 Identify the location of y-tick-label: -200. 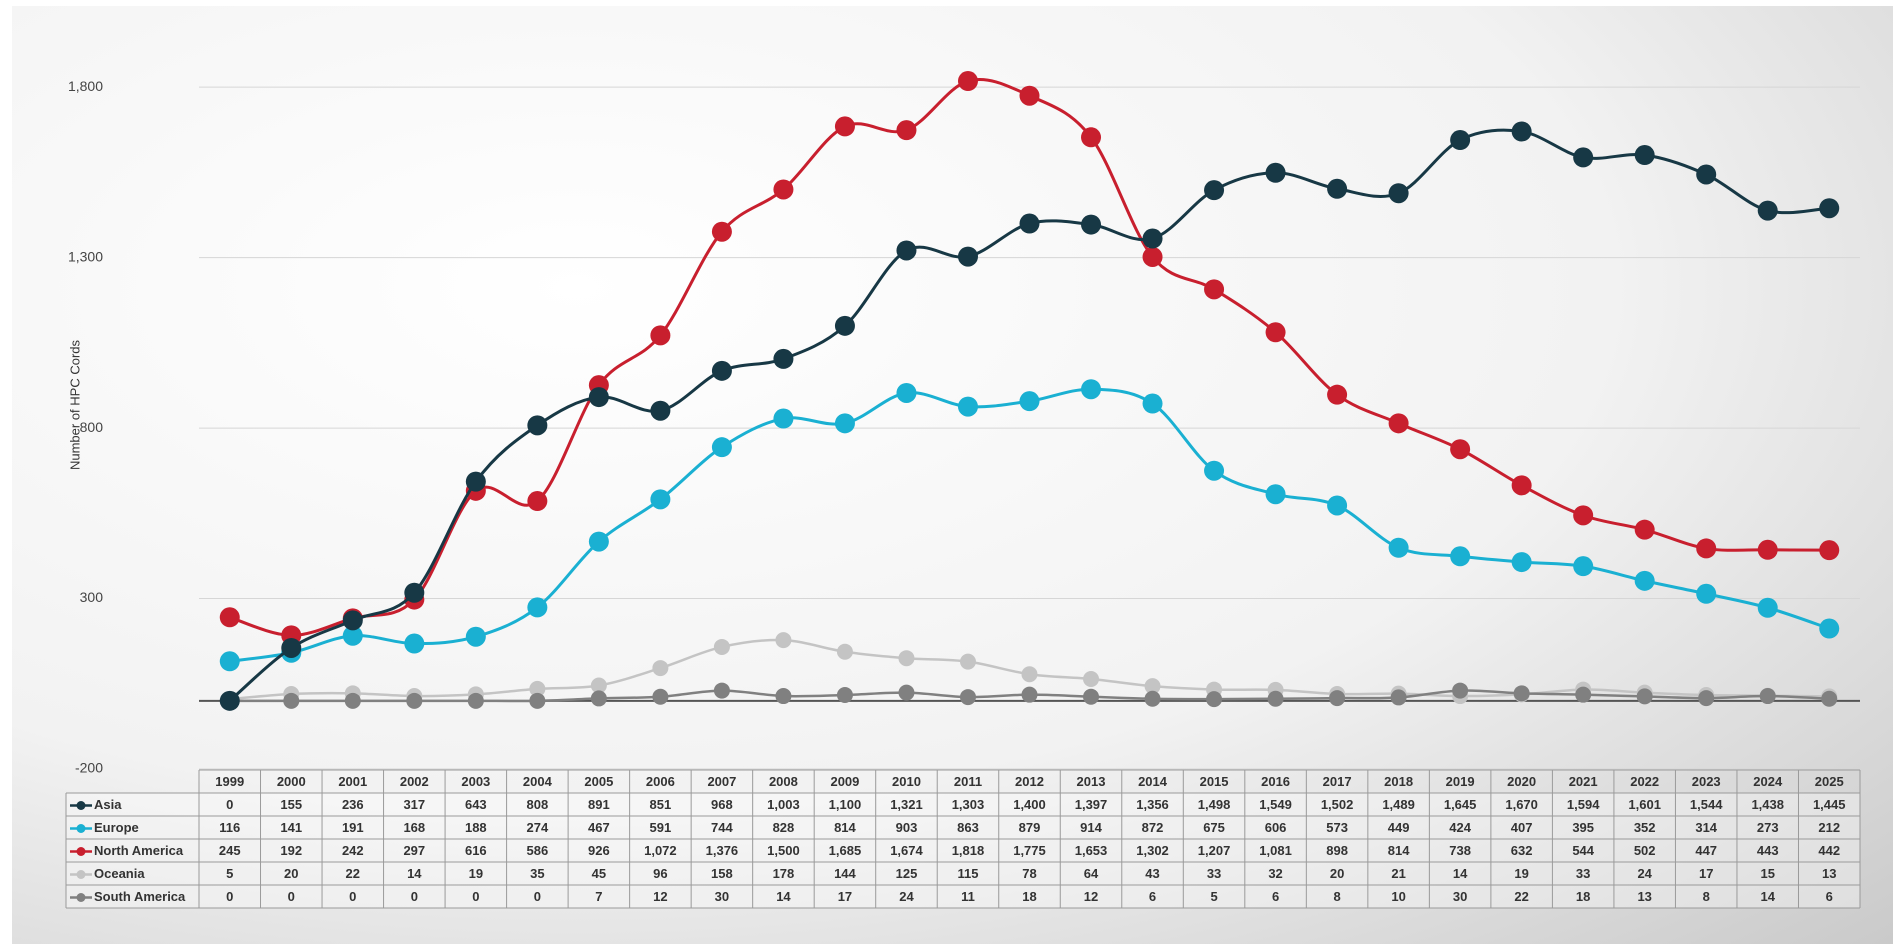
(89, 768).